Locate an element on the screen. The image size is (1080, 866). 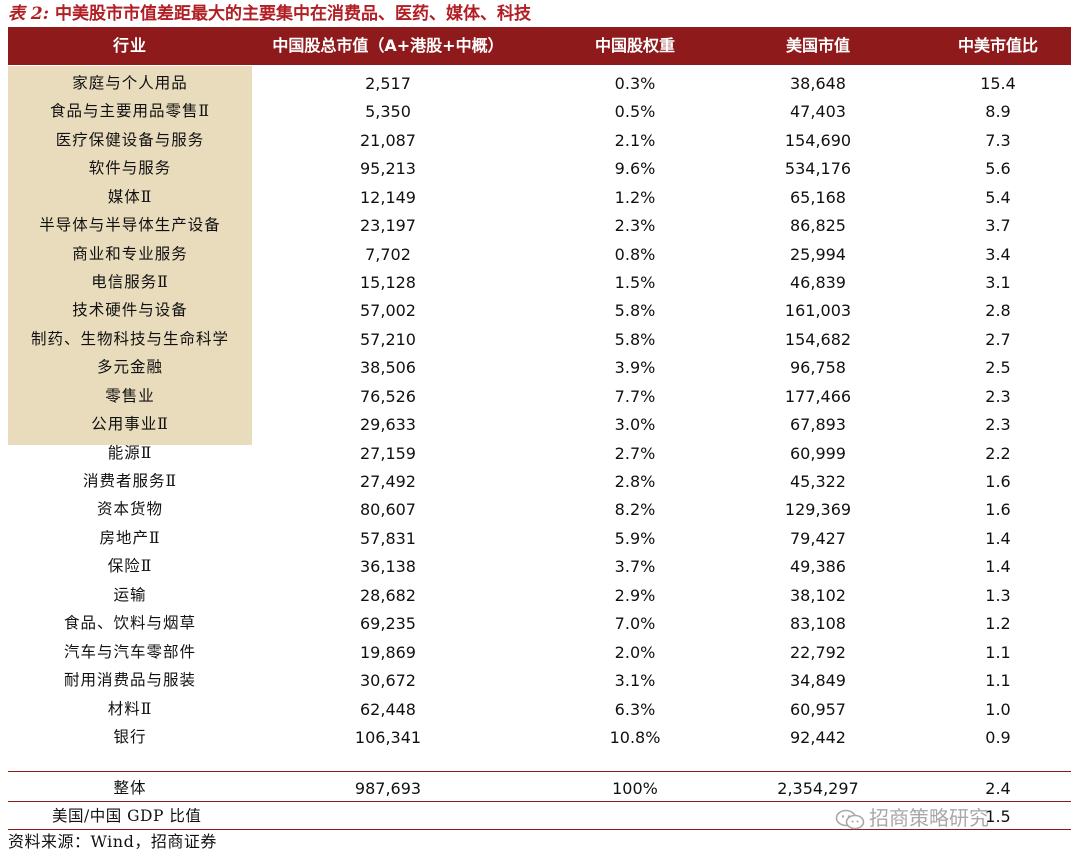
table-row: 食品、饮料与烟草 69,235 7.0% 83,108 1.2 is located at coordinates (539, 623).